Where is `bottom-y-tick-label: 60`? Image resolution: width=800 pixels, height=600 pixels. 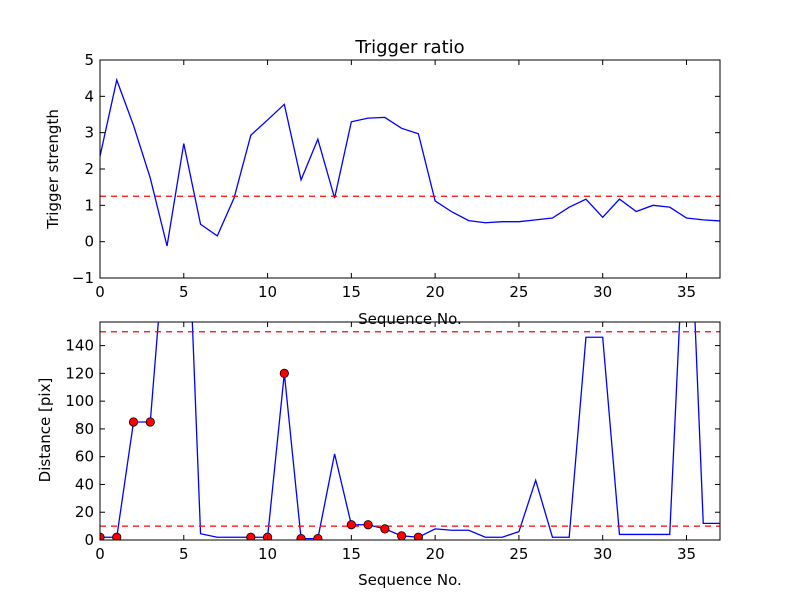 bottom-y-tick-label: 60 is located at coordinates (84, 457).